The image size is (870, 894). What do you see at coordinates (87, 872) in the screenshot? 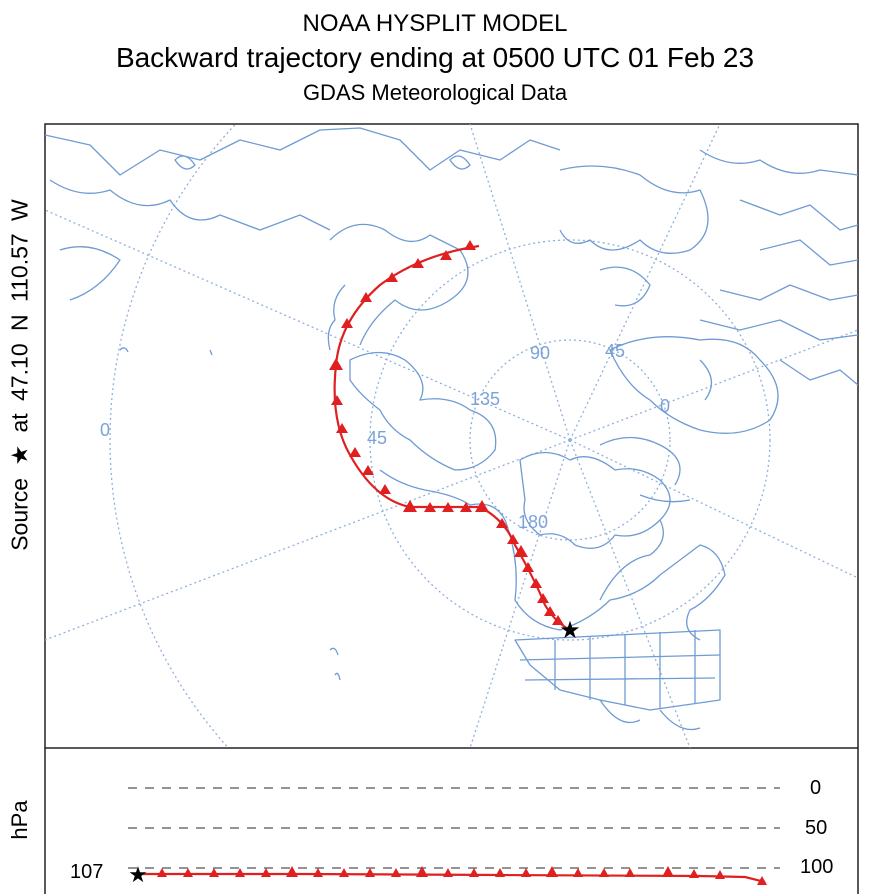
I see `start-height-label: 107` at bounding box center [87, 872].